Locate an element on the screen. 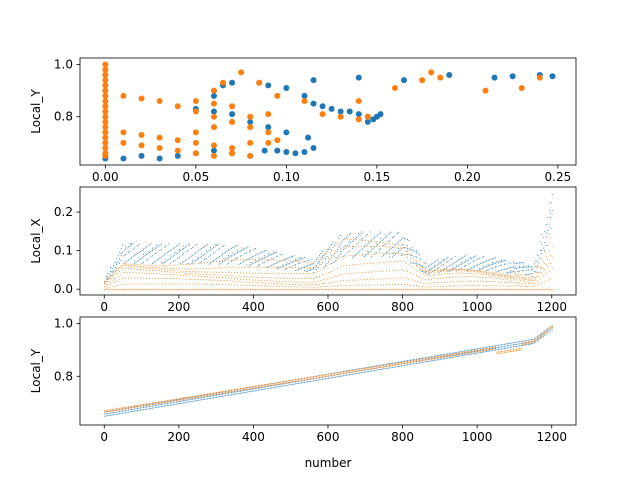 The image size is (640, 484). scatter-marks-middle is located at coordinates (328, 242).